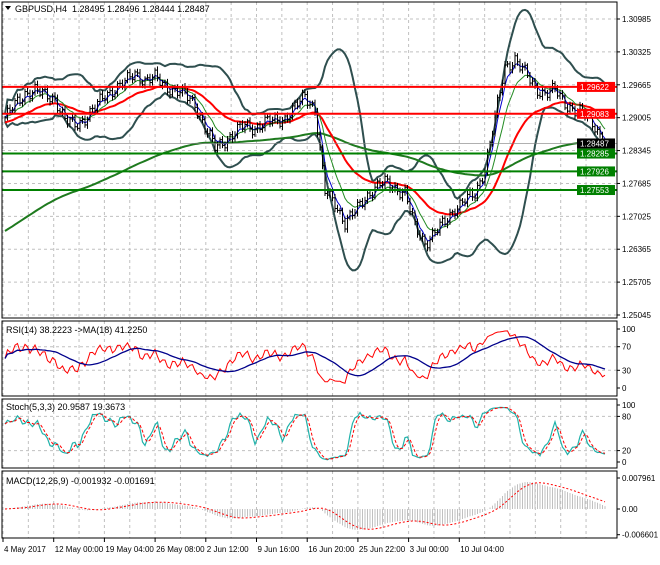  What do you see at coordinates (41, 9) in the screenshot?
I see `symbol-timeframe: GBPUSD,H4` at bounding box center [41, 9].